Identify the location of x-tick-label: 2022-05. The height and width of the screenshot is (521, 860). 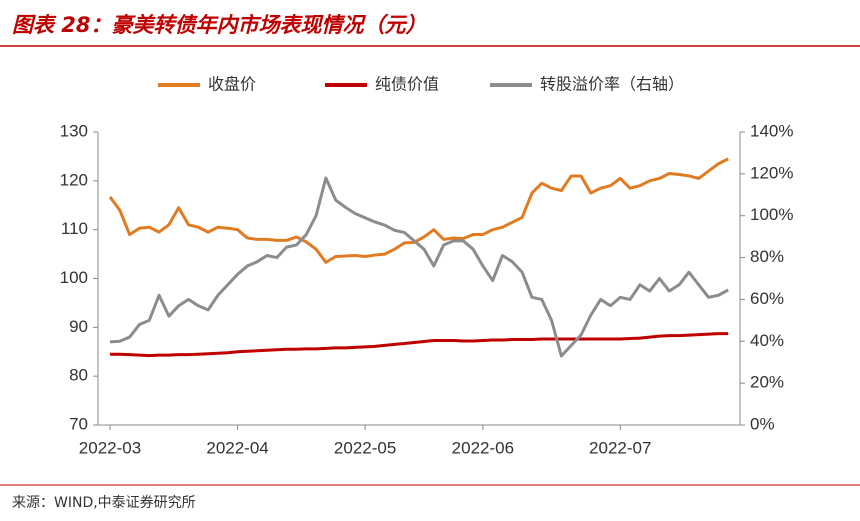
(365, 447).